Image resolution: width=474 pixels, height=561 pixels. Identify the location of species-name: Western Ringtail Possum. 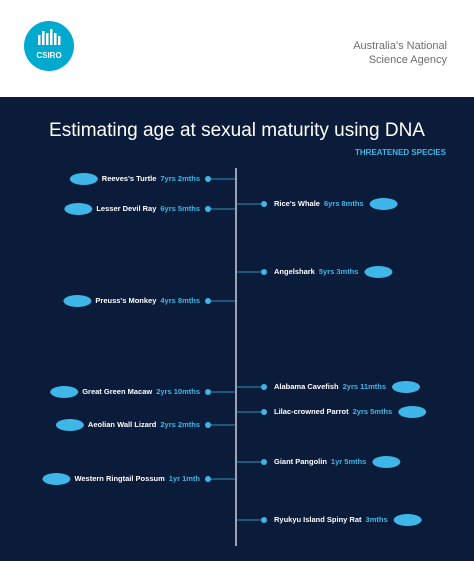
(119, 478).